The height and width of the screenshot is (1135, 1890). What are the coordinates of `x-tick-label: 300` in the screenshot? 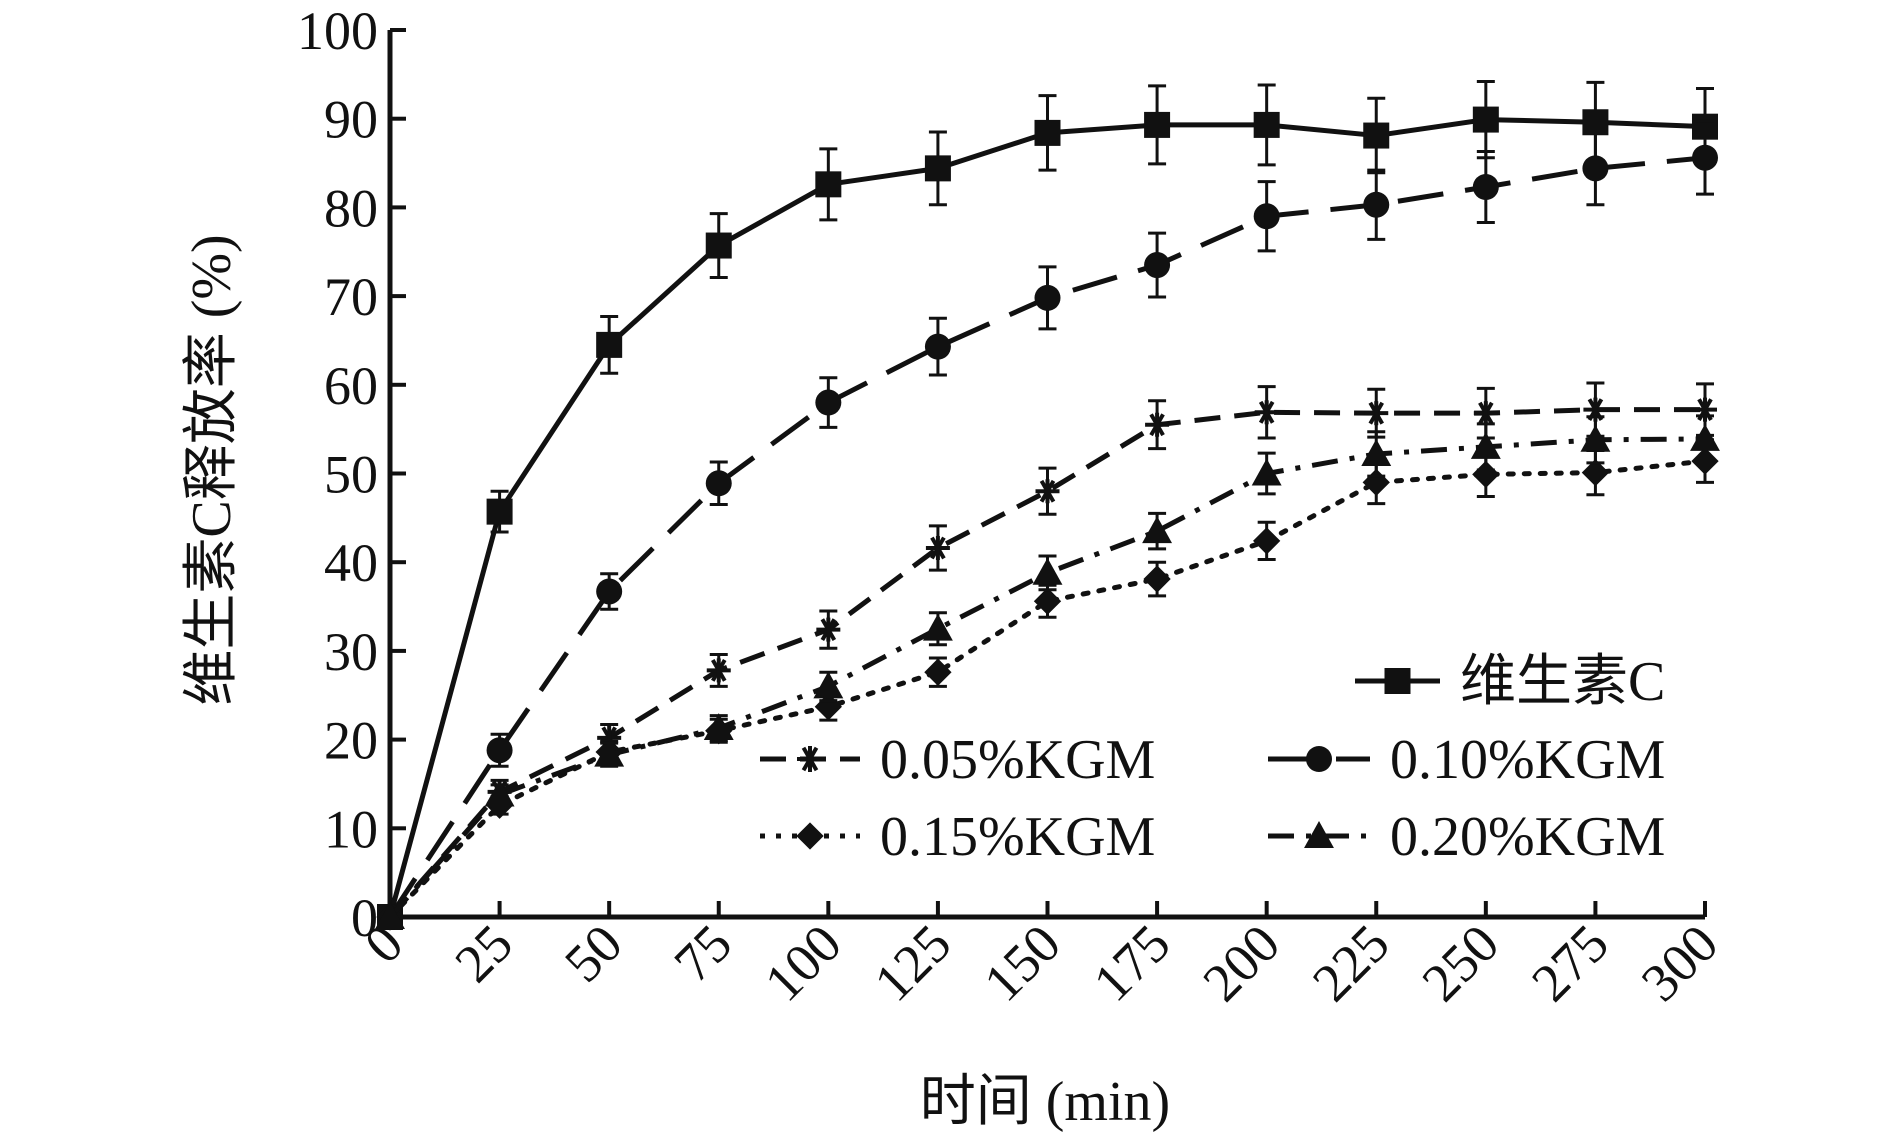 It's located at (1680, 963).